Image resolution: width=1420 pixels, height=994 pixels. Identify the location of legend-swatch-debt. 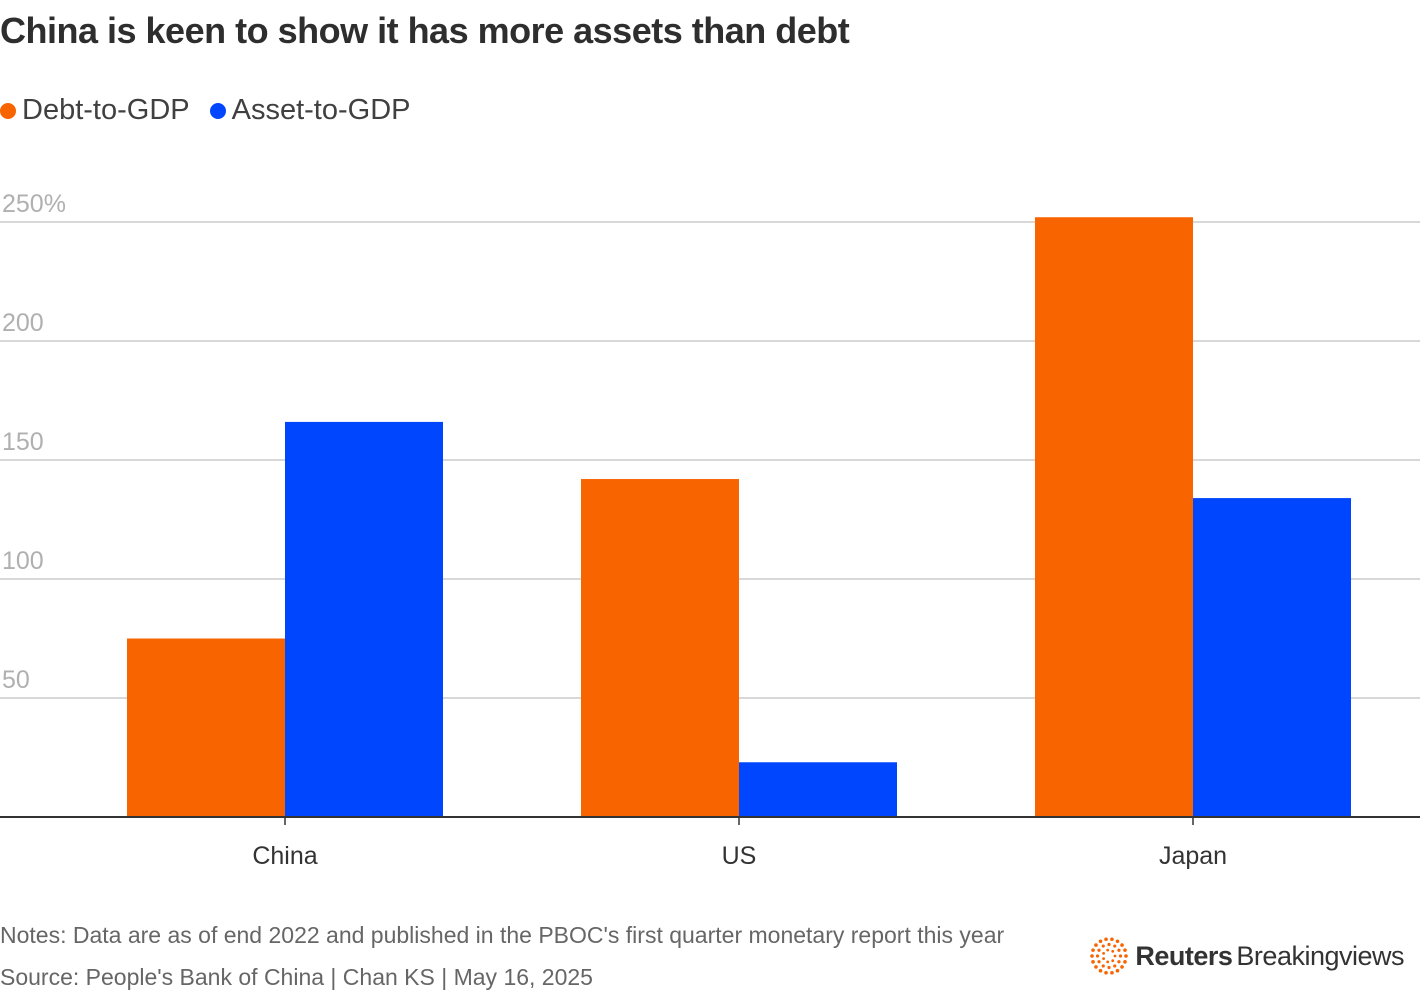
(8, 110).